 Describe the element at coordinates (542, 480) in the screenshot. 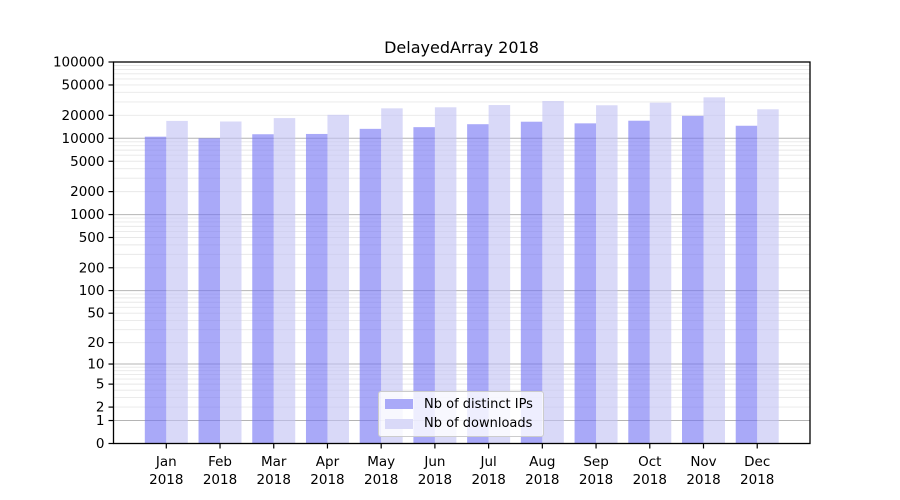

I see `x-tick-label-year-Aug: 2018` at that location.